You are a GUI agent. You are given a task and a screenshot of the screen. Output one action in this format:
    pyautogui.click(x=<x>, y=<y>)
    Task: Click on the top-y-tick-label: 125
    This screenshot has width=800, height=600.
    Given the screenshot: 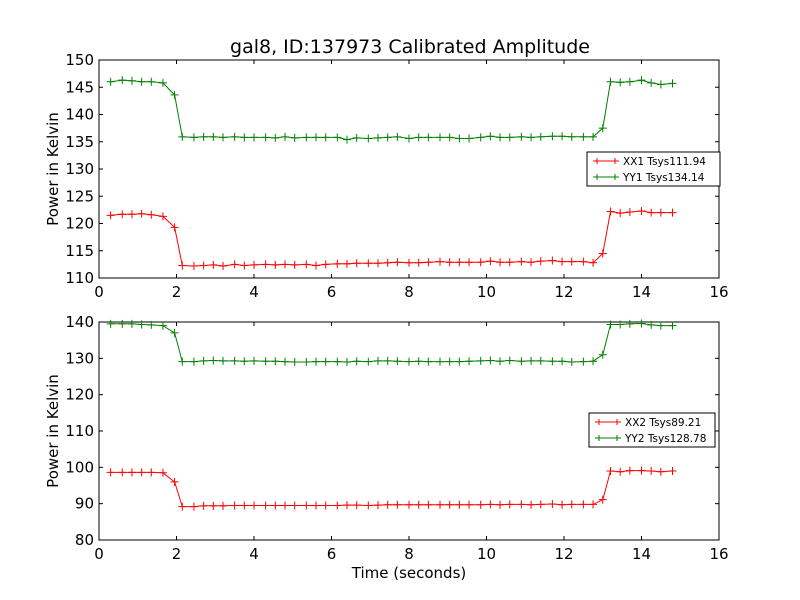 What is the action you would take?
    pyautogui.click(x=79, y=196)
    